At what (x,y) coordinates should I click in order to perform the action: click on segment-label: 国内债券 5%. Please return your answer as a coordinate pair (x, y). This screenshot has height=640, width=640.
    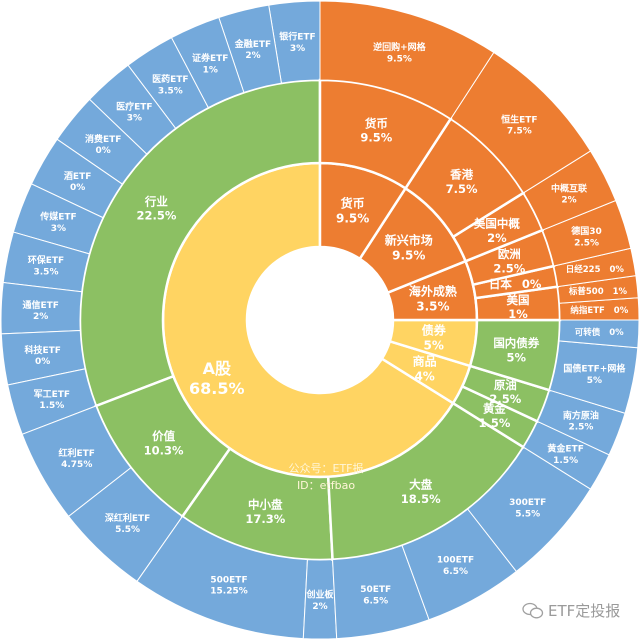
    Looking at the image, I should click on (516, 350).